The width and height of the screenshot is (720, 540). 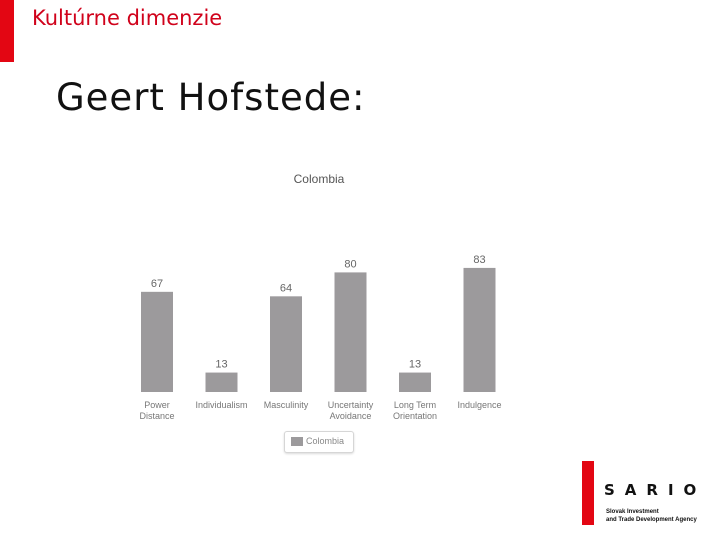 I want to click on legend-label: Colombia, so click(x=325, y=441).